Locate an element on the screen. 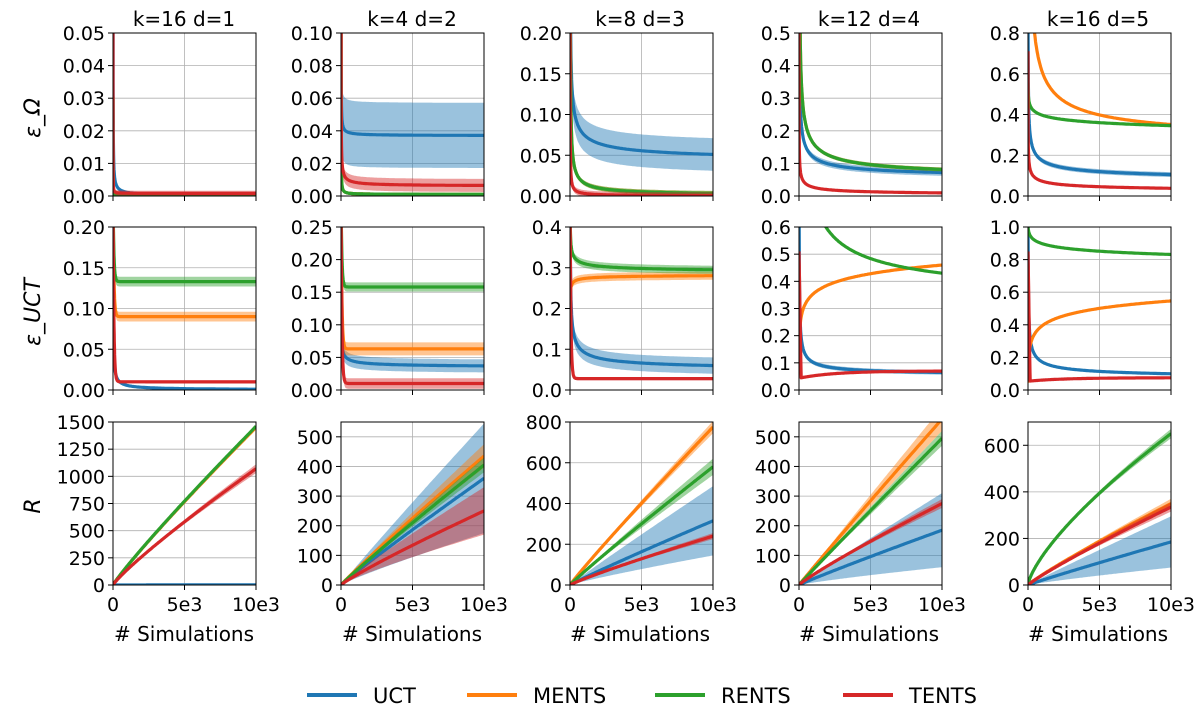  subplot-3-5: 0 200 400 600 0 5e3 10e3 is located at coordinates (1089, 518).